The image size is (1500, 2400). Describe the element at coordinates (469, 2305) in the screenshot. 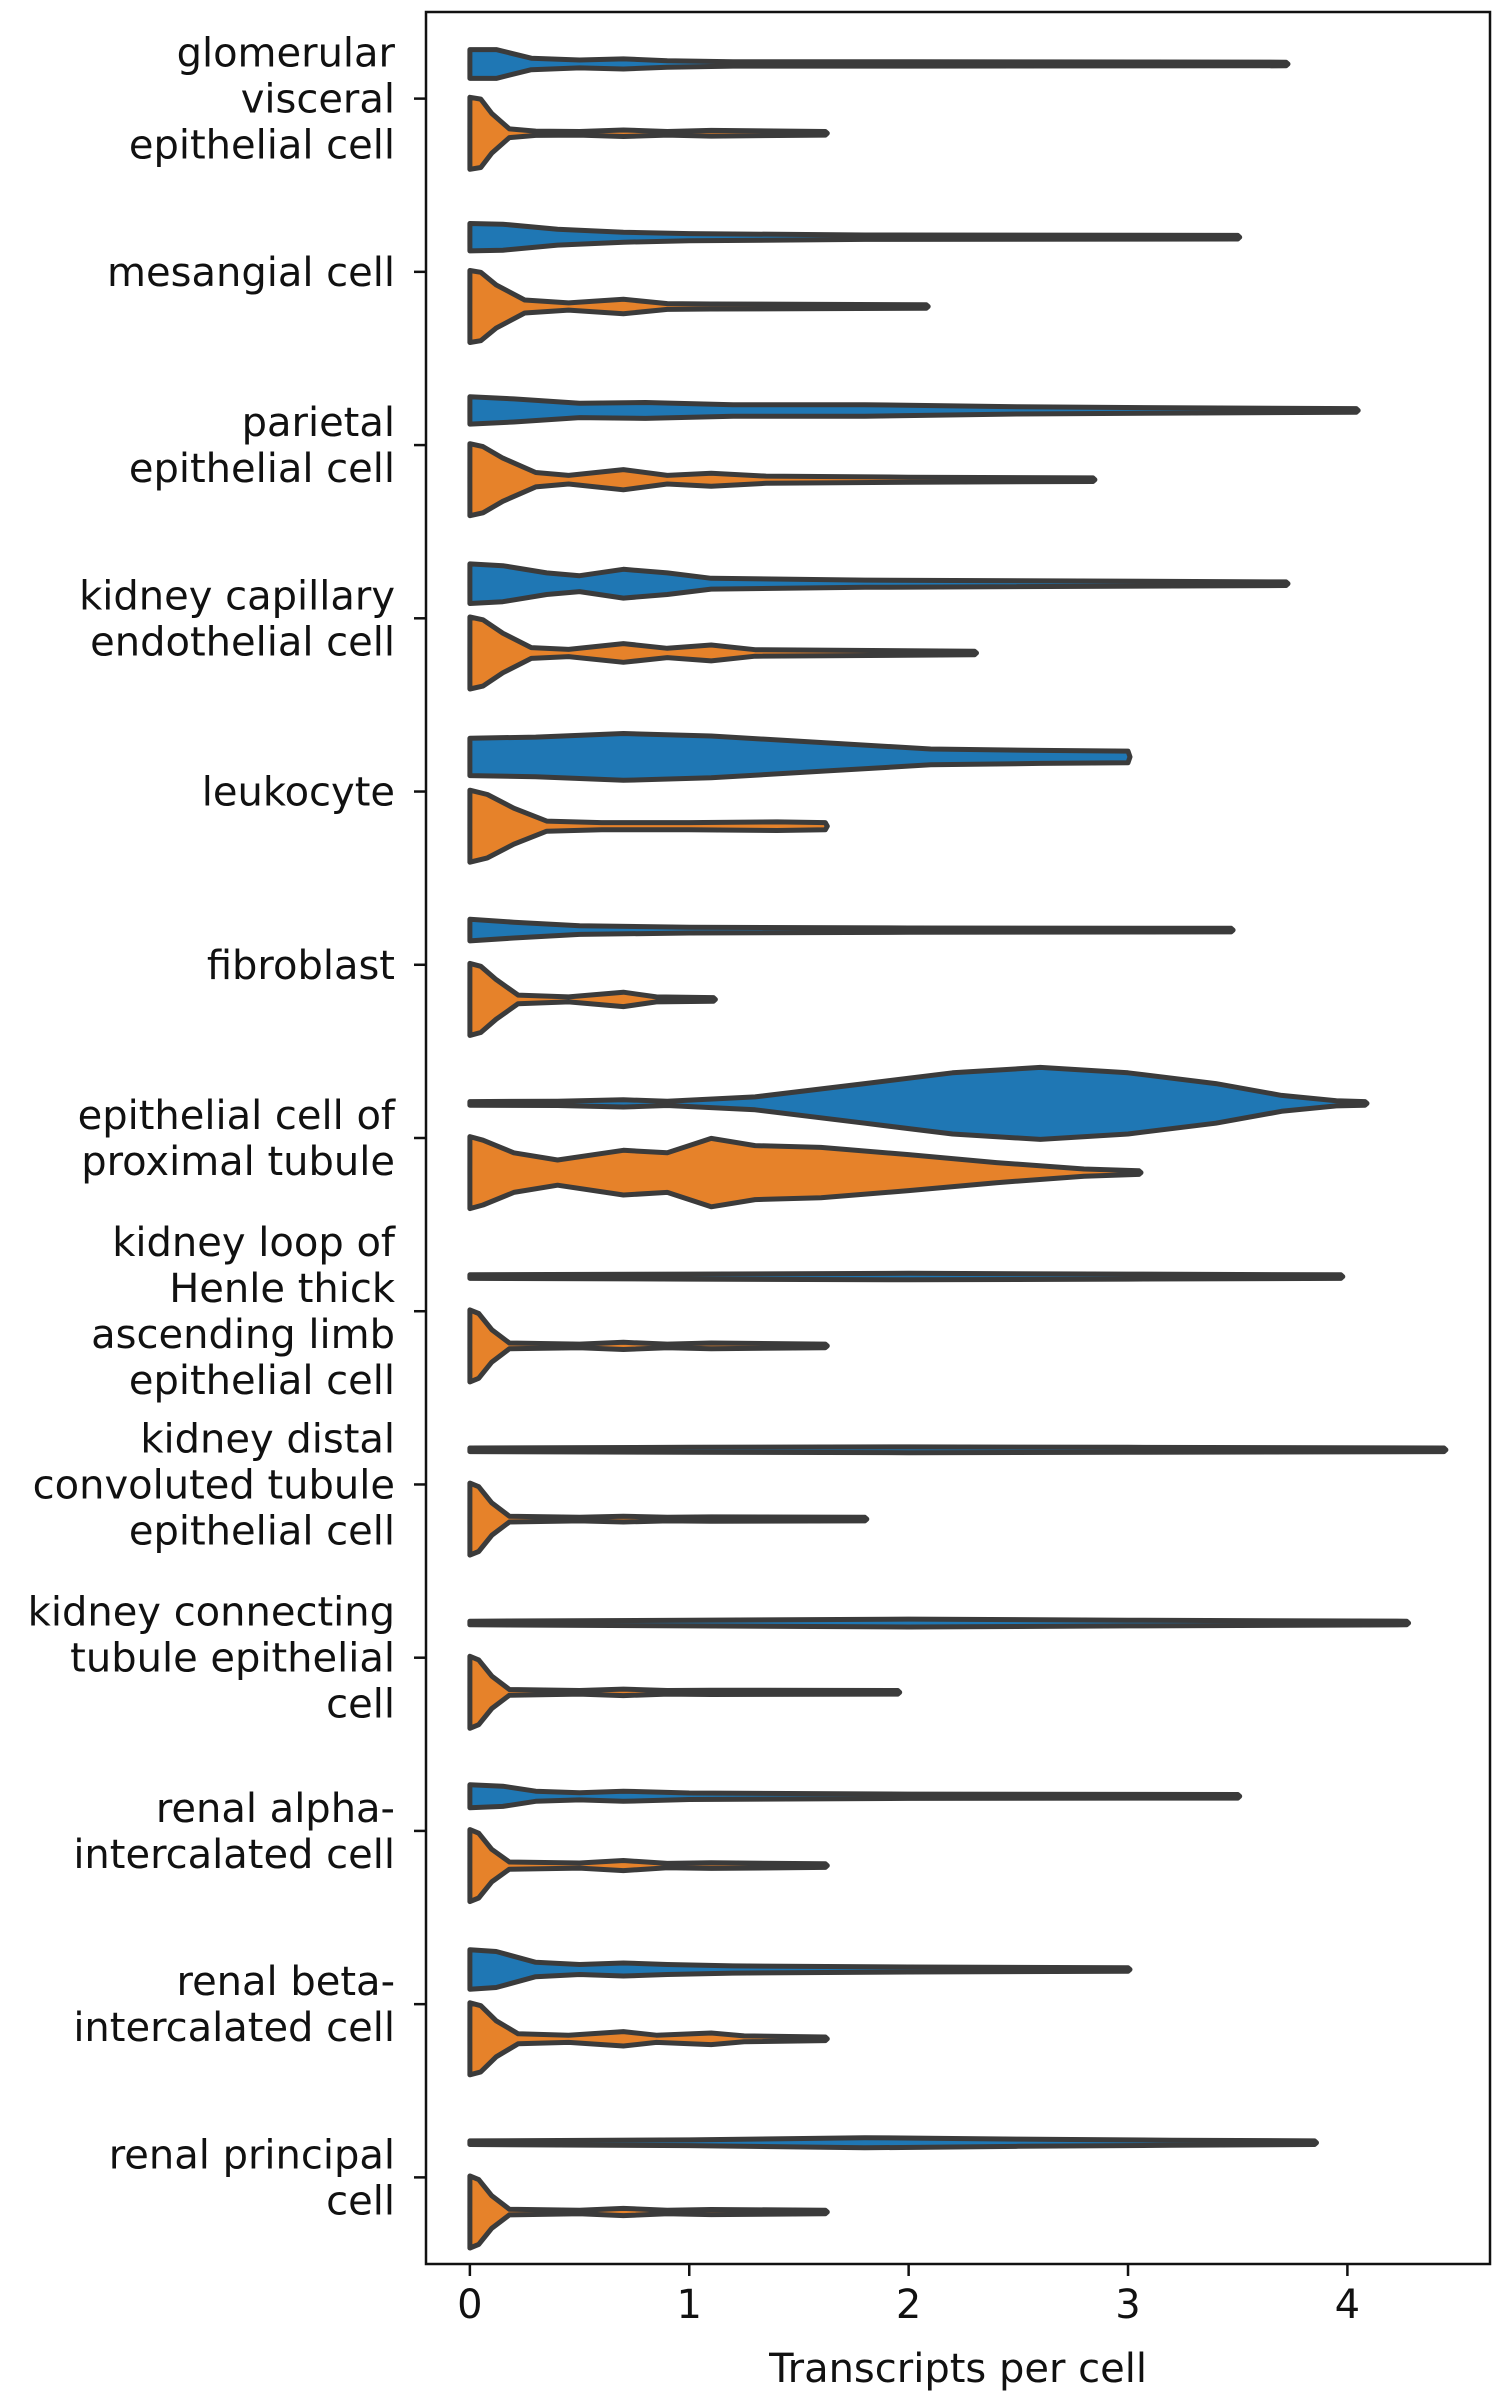

I see `x-tick-label: 0` at that location.